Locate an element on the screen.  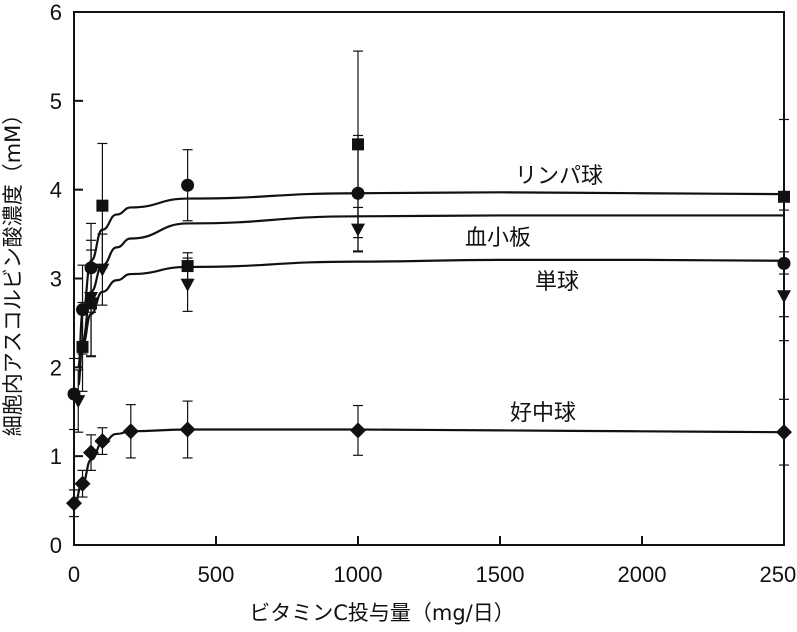
y-axis-label: 細胞内アスコルビン酸濃度（mM） is located at coordinates (13, 270).